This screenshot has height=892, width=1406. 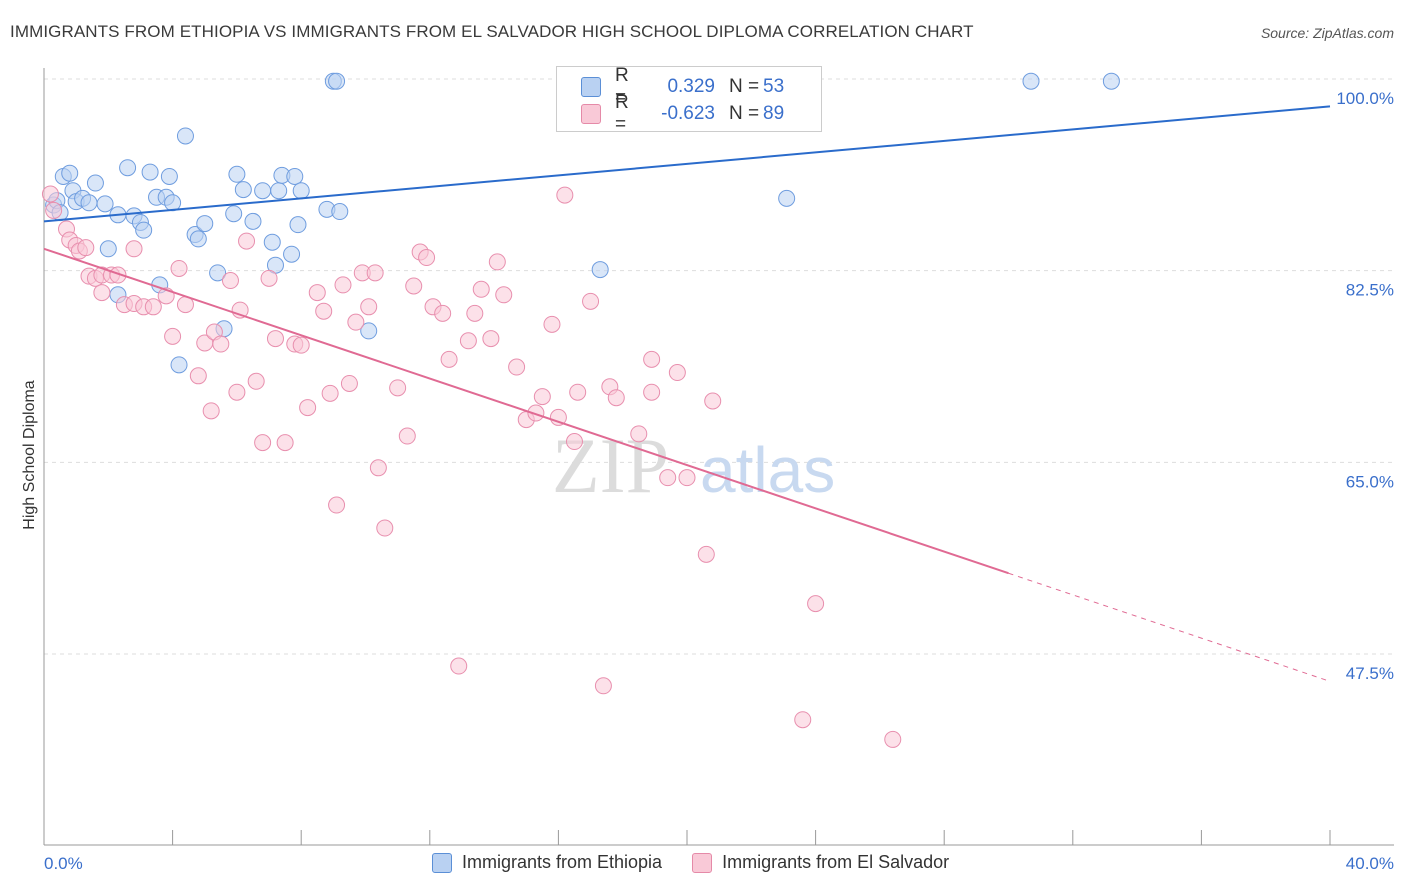 What do you see at coordinates (1370, 481) in the screenshot?
I see `y-tick-label: 65.0%` at bounding box center [1370, 481].